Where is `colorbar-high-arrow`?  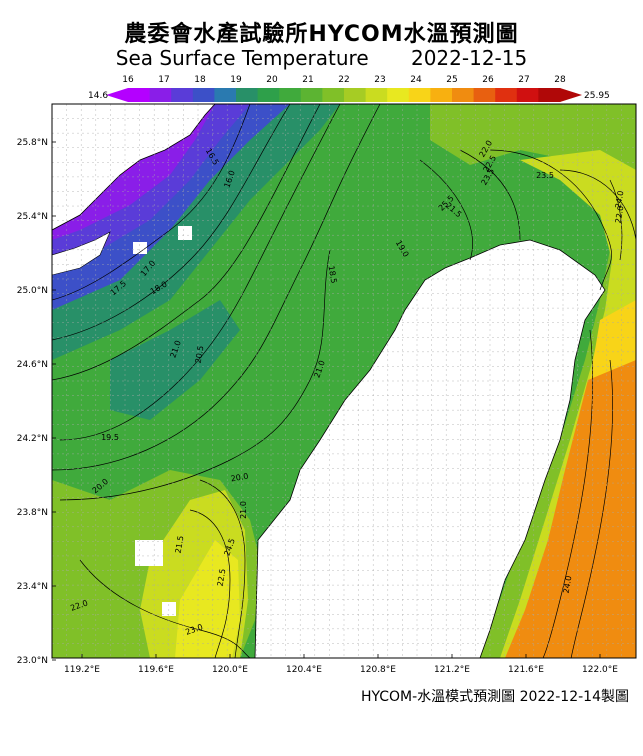 colorbar-high-arrow is located at coordinates (571, 95).